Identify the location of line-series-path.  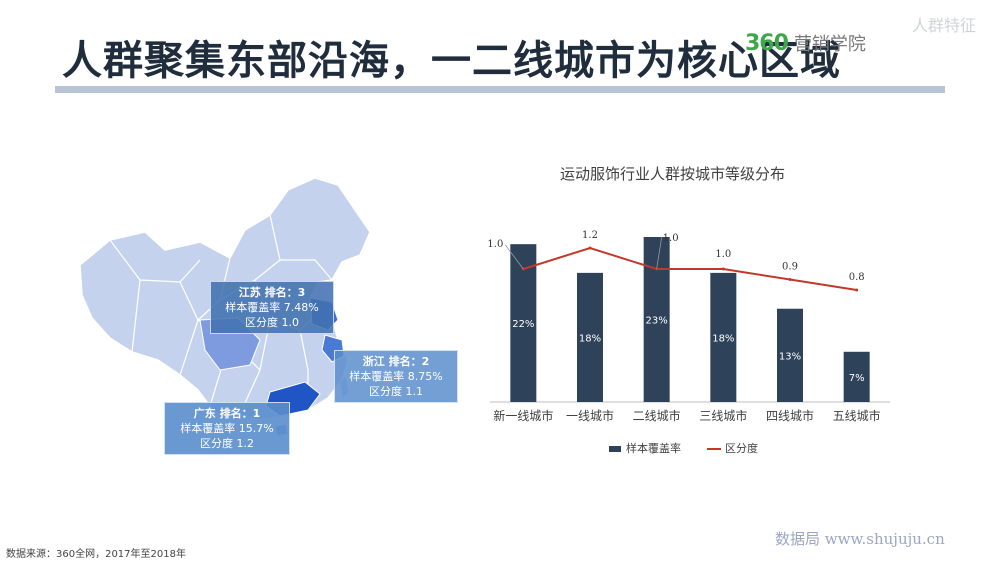
(690, 268).